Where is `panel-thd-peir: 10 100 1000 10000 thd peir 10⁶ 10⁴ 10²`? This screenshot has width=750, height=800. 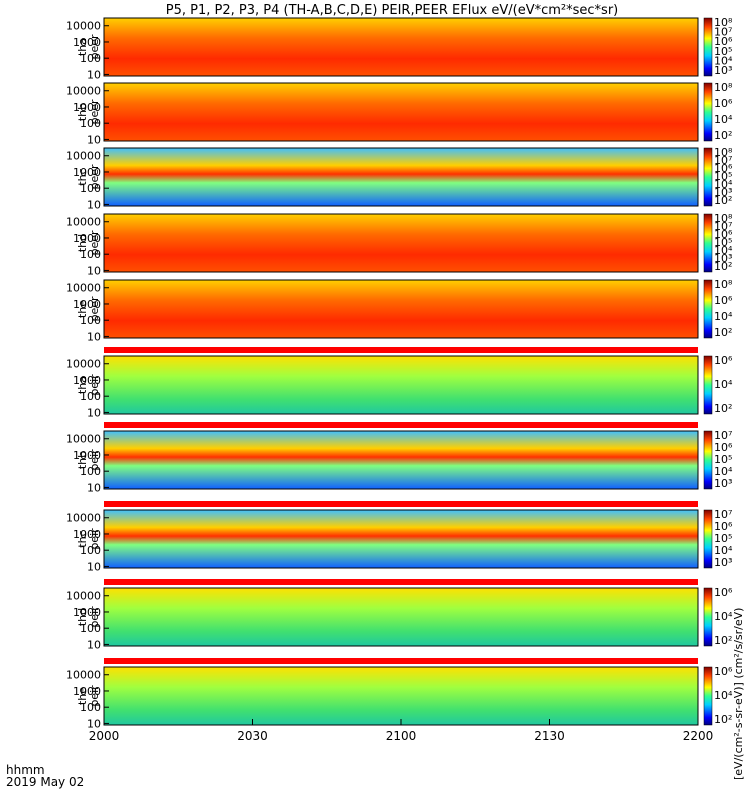
panel-thd-peir: 10 100 1000 10000 thd peir 10⁶ 10⁴ 10² is located at coordinates (399, 615).